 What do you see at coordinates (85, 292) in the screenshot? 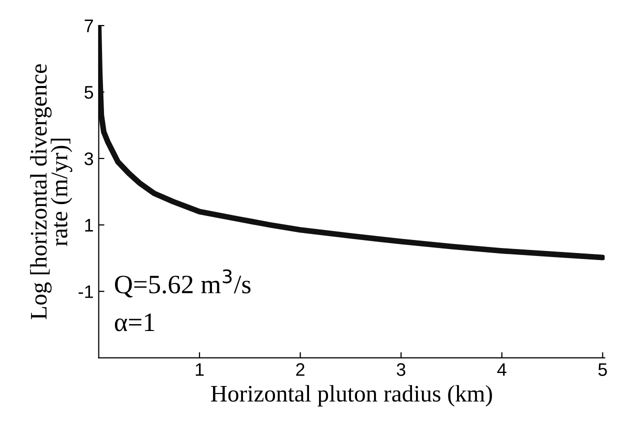
I see `y-tick-label: -1` at bounding box center [85, 292].